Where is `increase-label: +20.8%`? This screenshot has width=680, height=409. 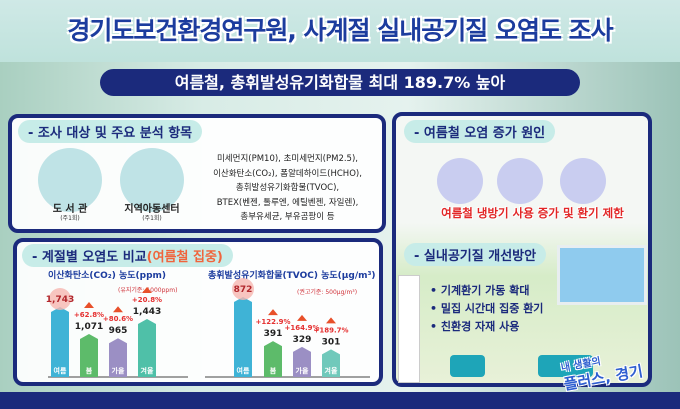
increase-label: +20.8% is located at coordinates (147, 300).